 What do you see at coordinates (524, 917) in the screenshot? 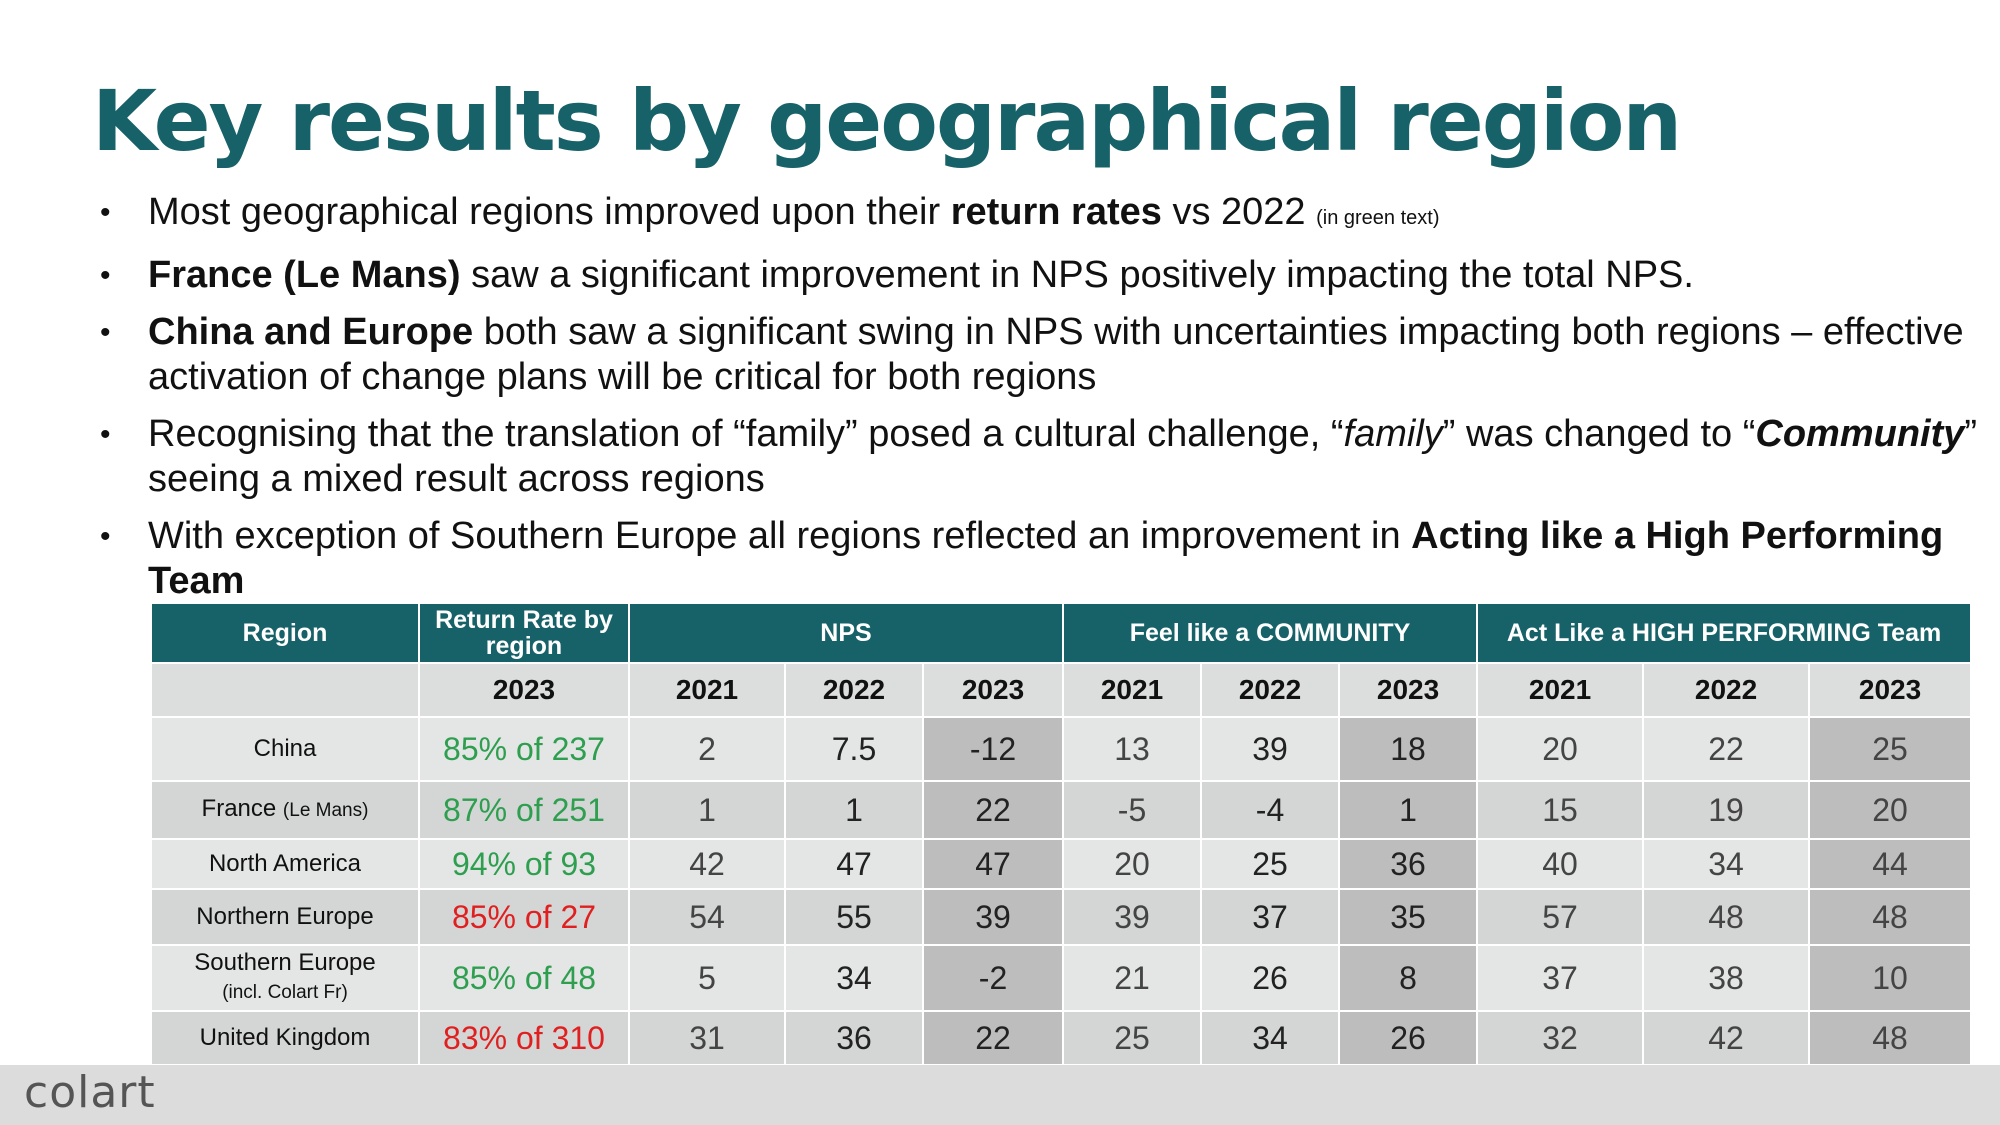
I see `return-rate-cell: 85% of 27` at bounding box center [524, 917].